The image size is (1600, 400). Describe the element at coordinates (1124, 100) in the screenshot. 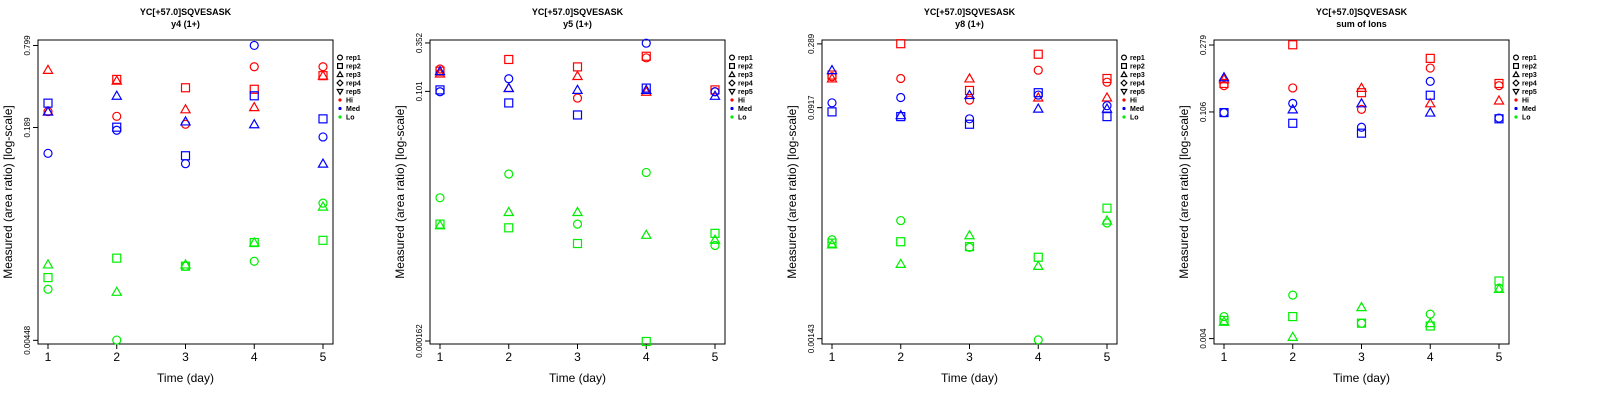

I see `legend-symbol-hi` at that location.